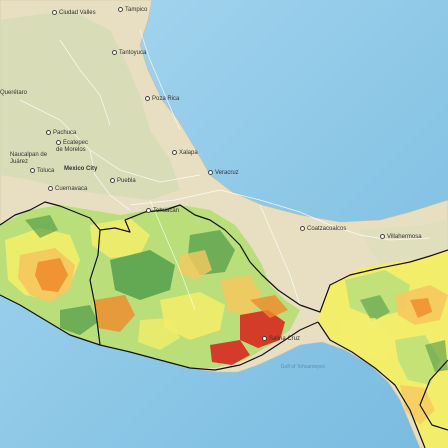 Image resolution: width=448 pixels, height=448 pixels. What do you see at coordinates (14, 93) in the screenshot?
I see `city-label-queretaro: Querétaro` at bounding box center [14, 93].